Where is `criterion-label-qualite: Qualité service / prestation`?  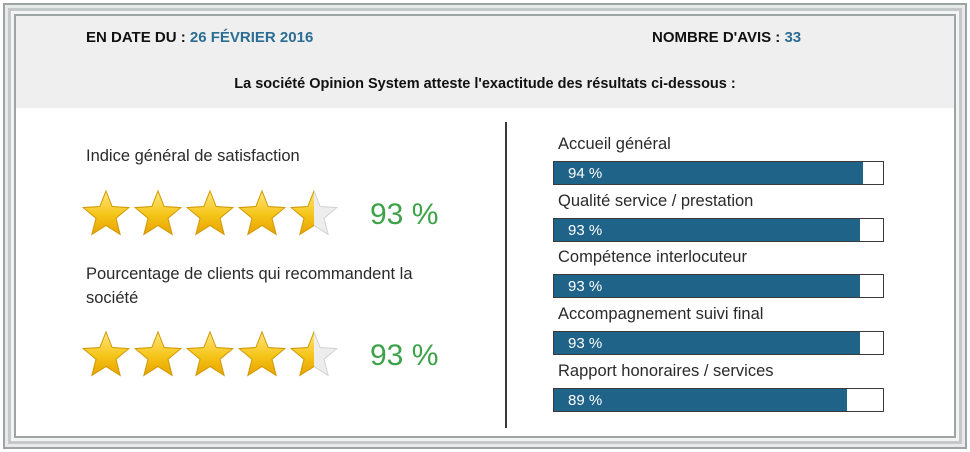 criterion-label-qualite: Qualité service / prestation is located at coordinates (656, 201).